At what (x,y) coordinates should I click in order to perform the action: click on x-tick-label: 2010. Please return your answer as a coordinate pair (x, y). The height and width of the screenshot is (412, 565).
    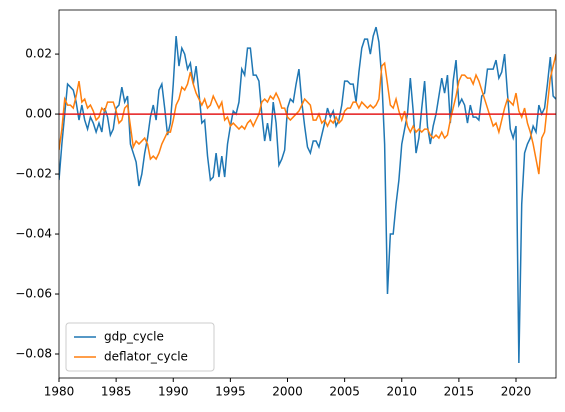
    Looking at the image, I should click on (401, 392).